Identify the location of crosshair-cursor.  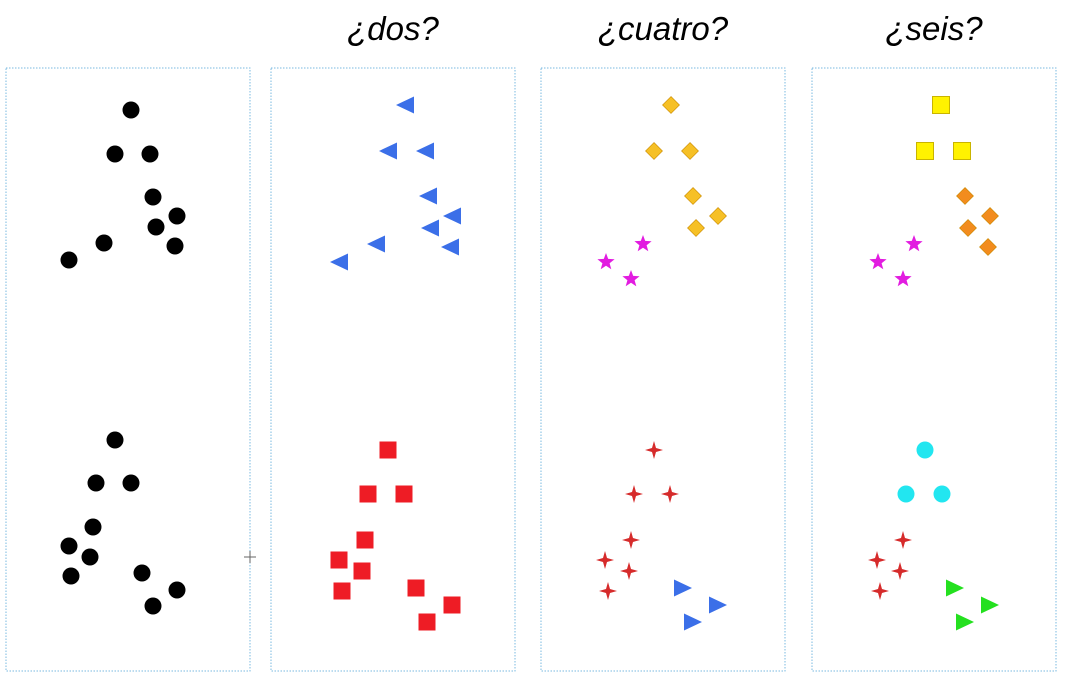
(250, 557).